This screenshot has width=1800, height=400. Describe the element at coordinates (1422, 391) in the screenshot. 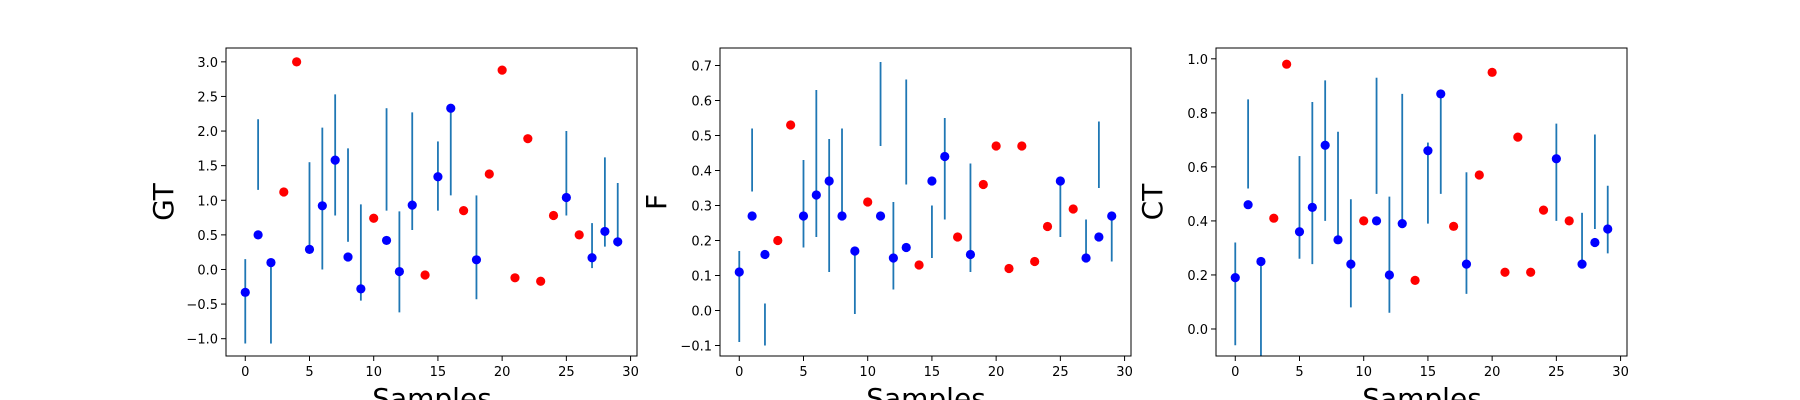

I see `ct-x-axis-label: Samples` at that location.